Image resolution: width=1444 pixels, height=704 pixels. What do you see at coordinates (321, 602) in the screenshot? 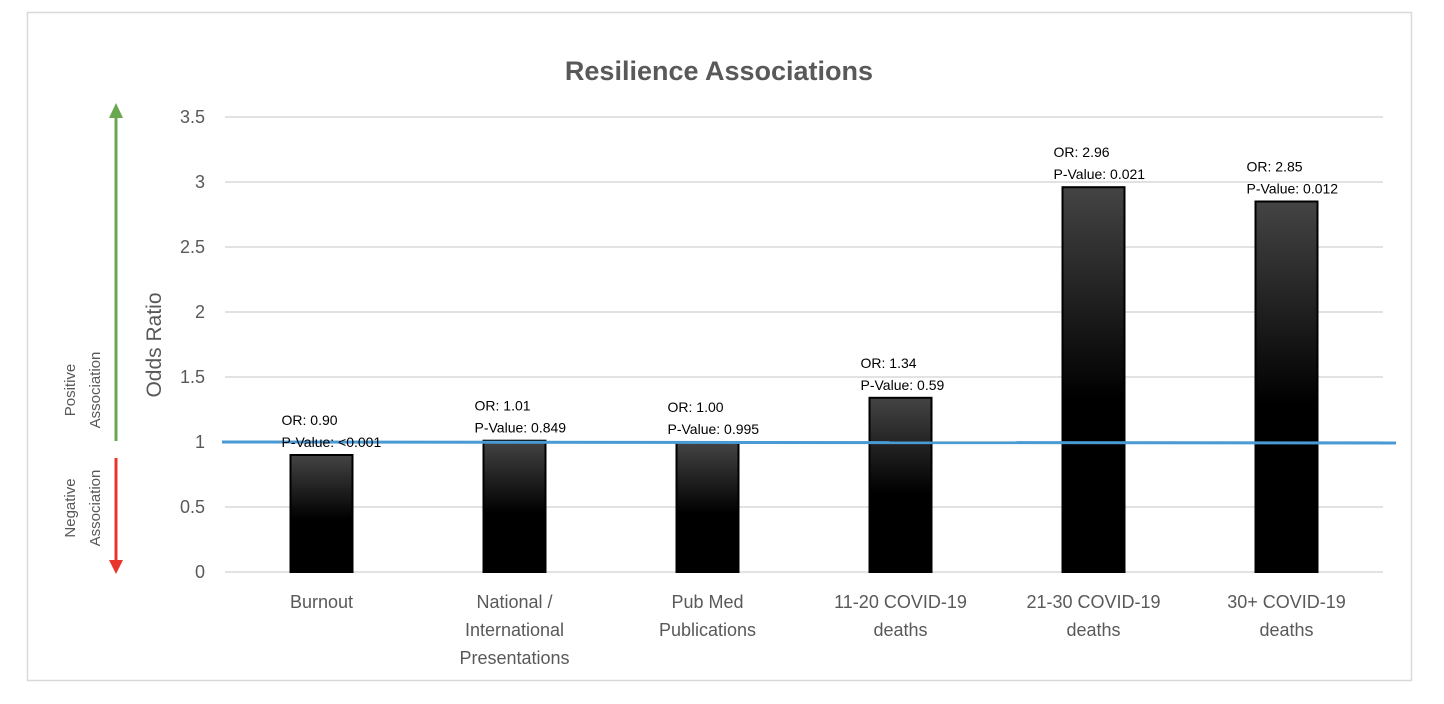
I see `category-label: Burnout` at bounding box center [321, 602].